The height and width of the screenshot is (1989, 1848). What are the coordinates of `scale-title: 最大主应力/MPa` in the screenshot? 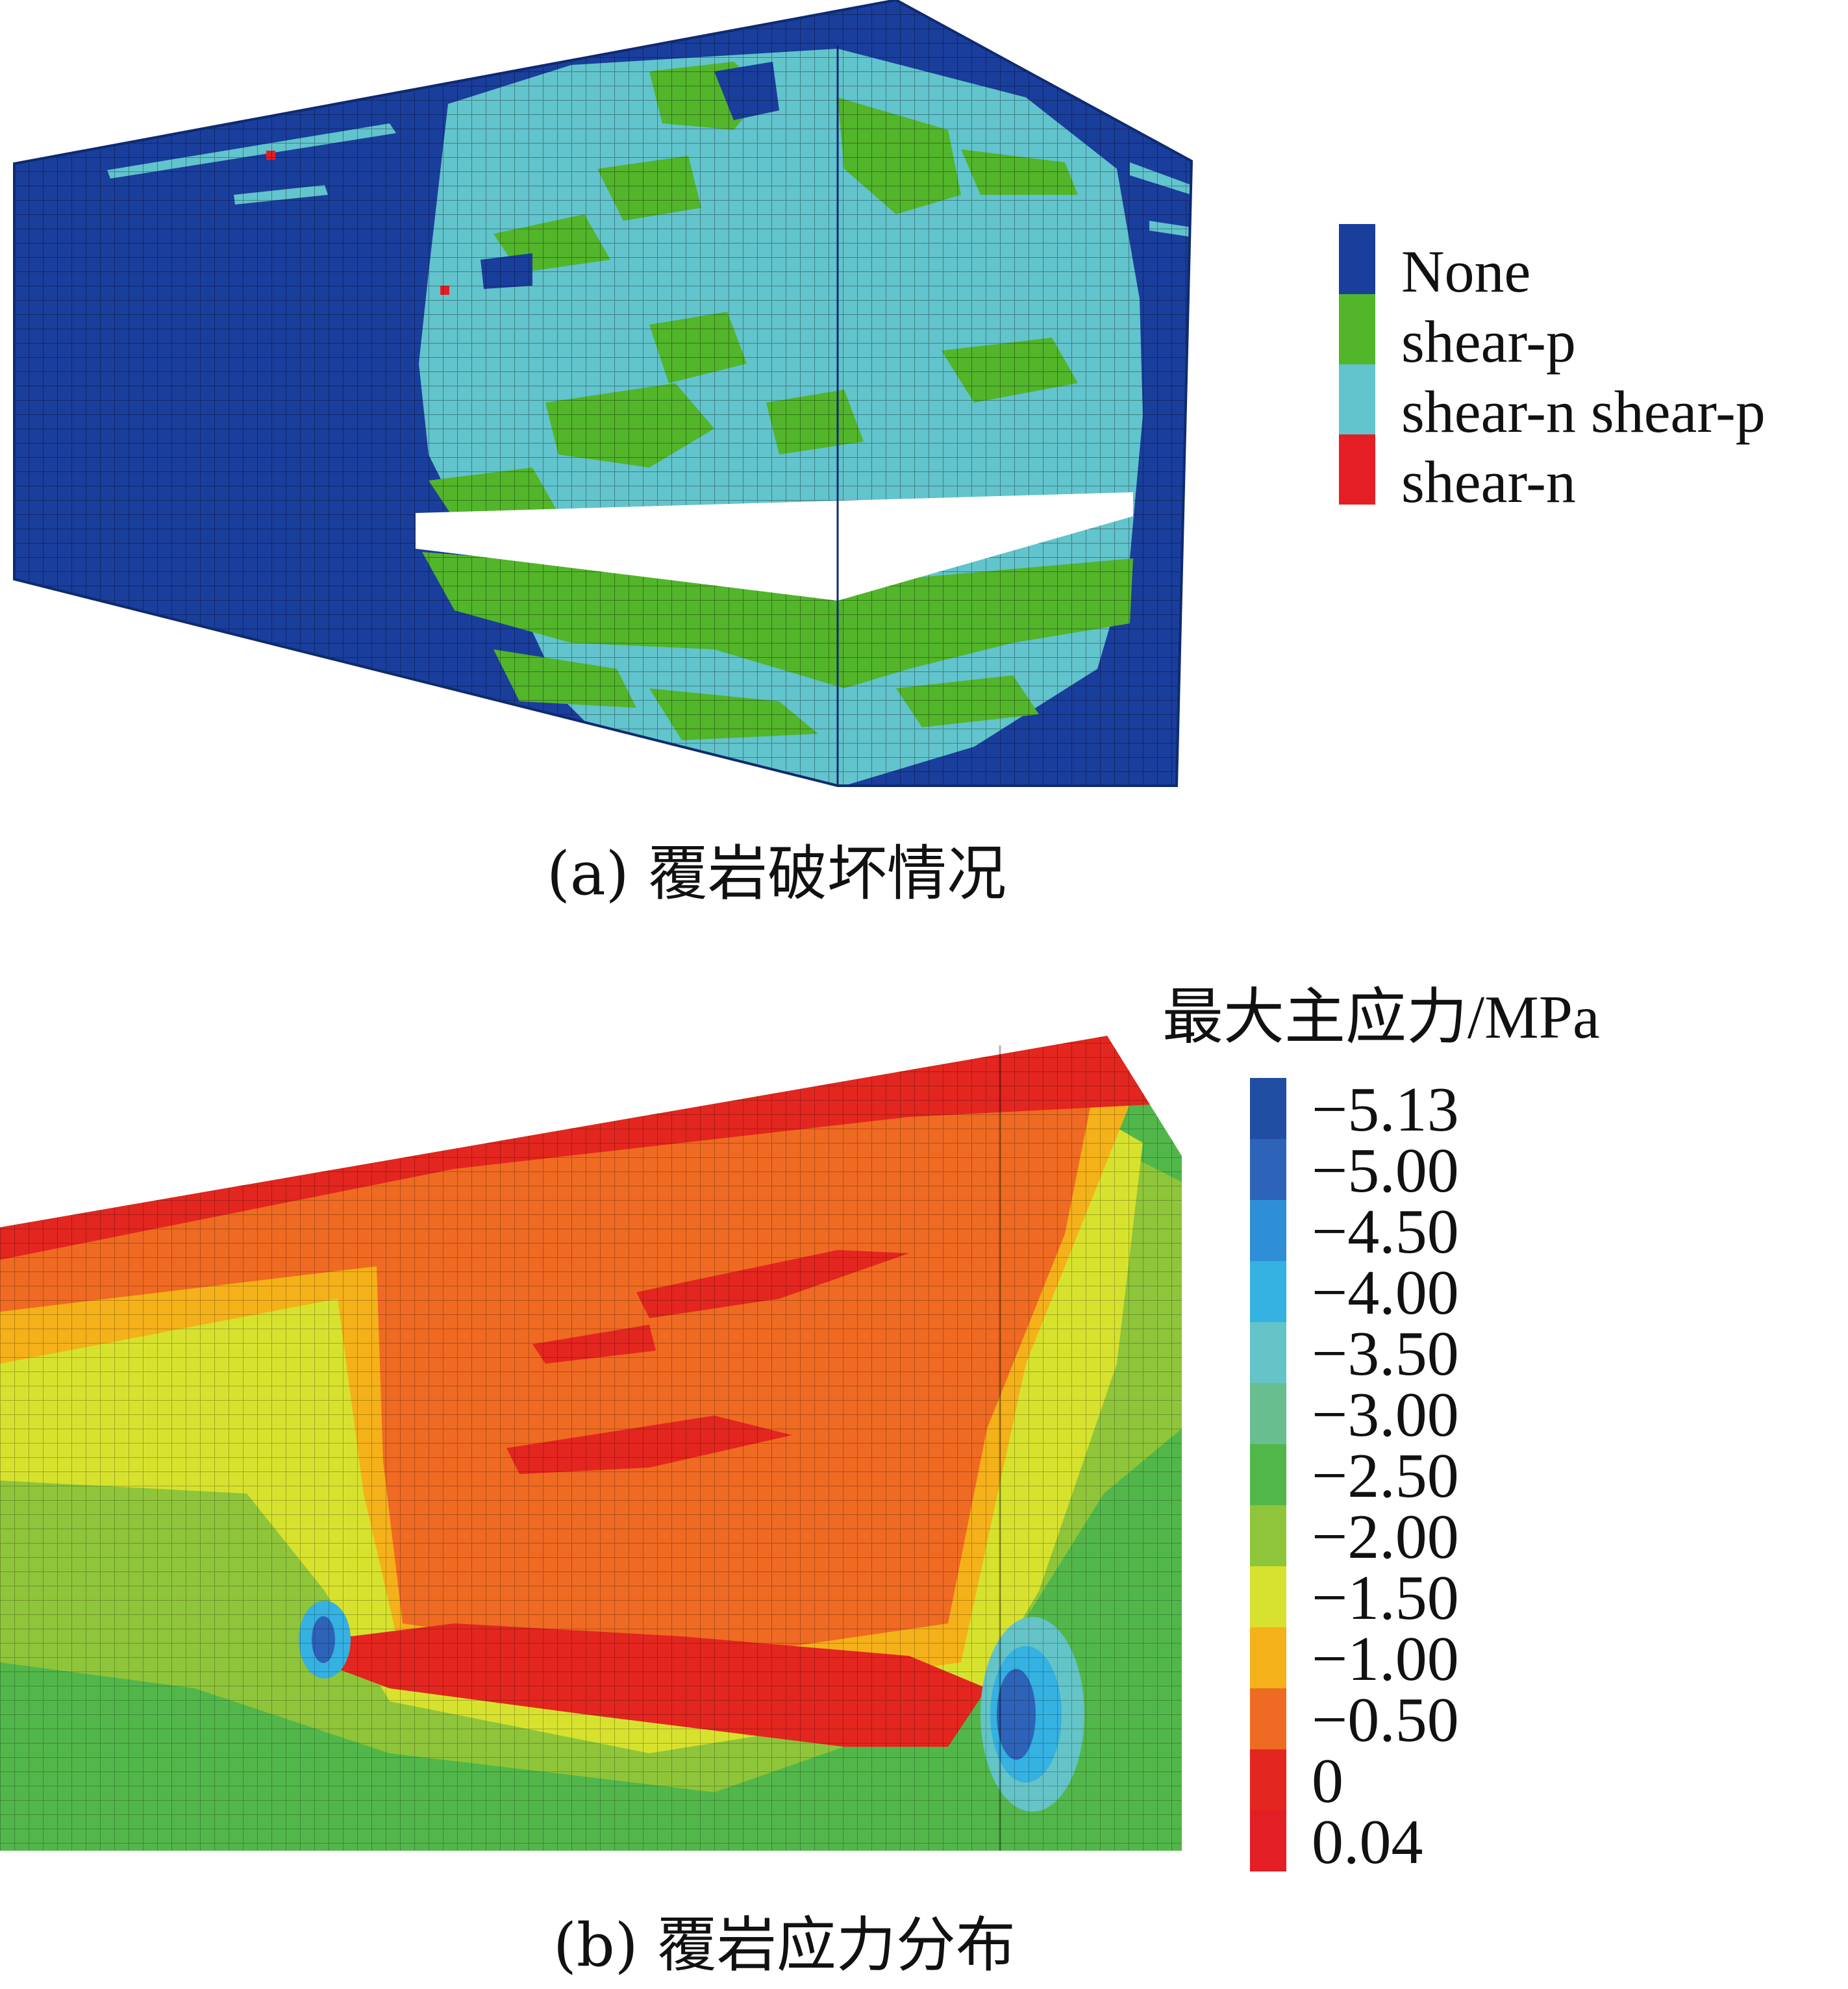 It's located at (1381, 1017).